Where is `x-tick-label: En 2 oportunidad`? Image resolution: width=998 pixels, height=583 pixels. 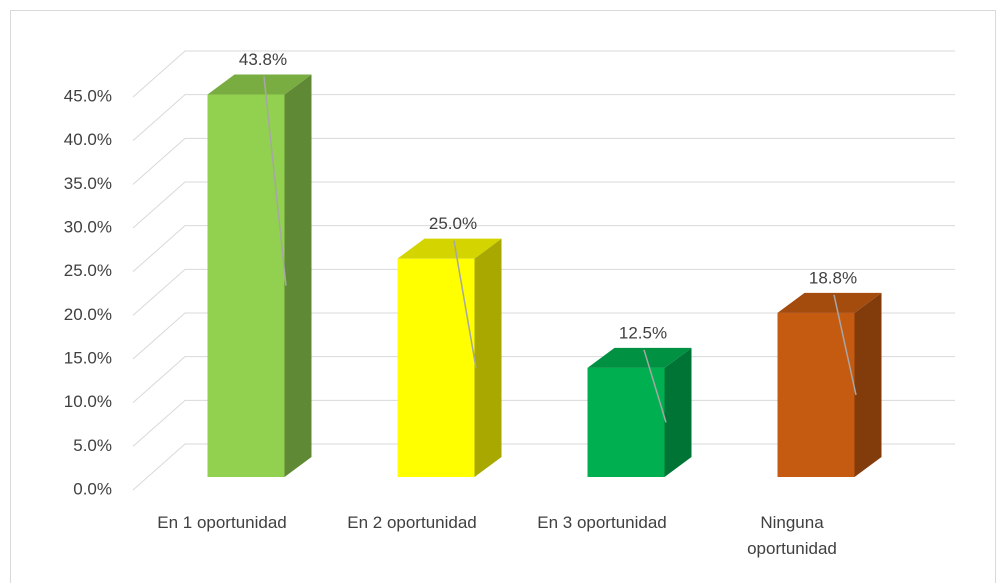
x-tick-label: En 2 oportunidad is located at coordinates (412, 522).